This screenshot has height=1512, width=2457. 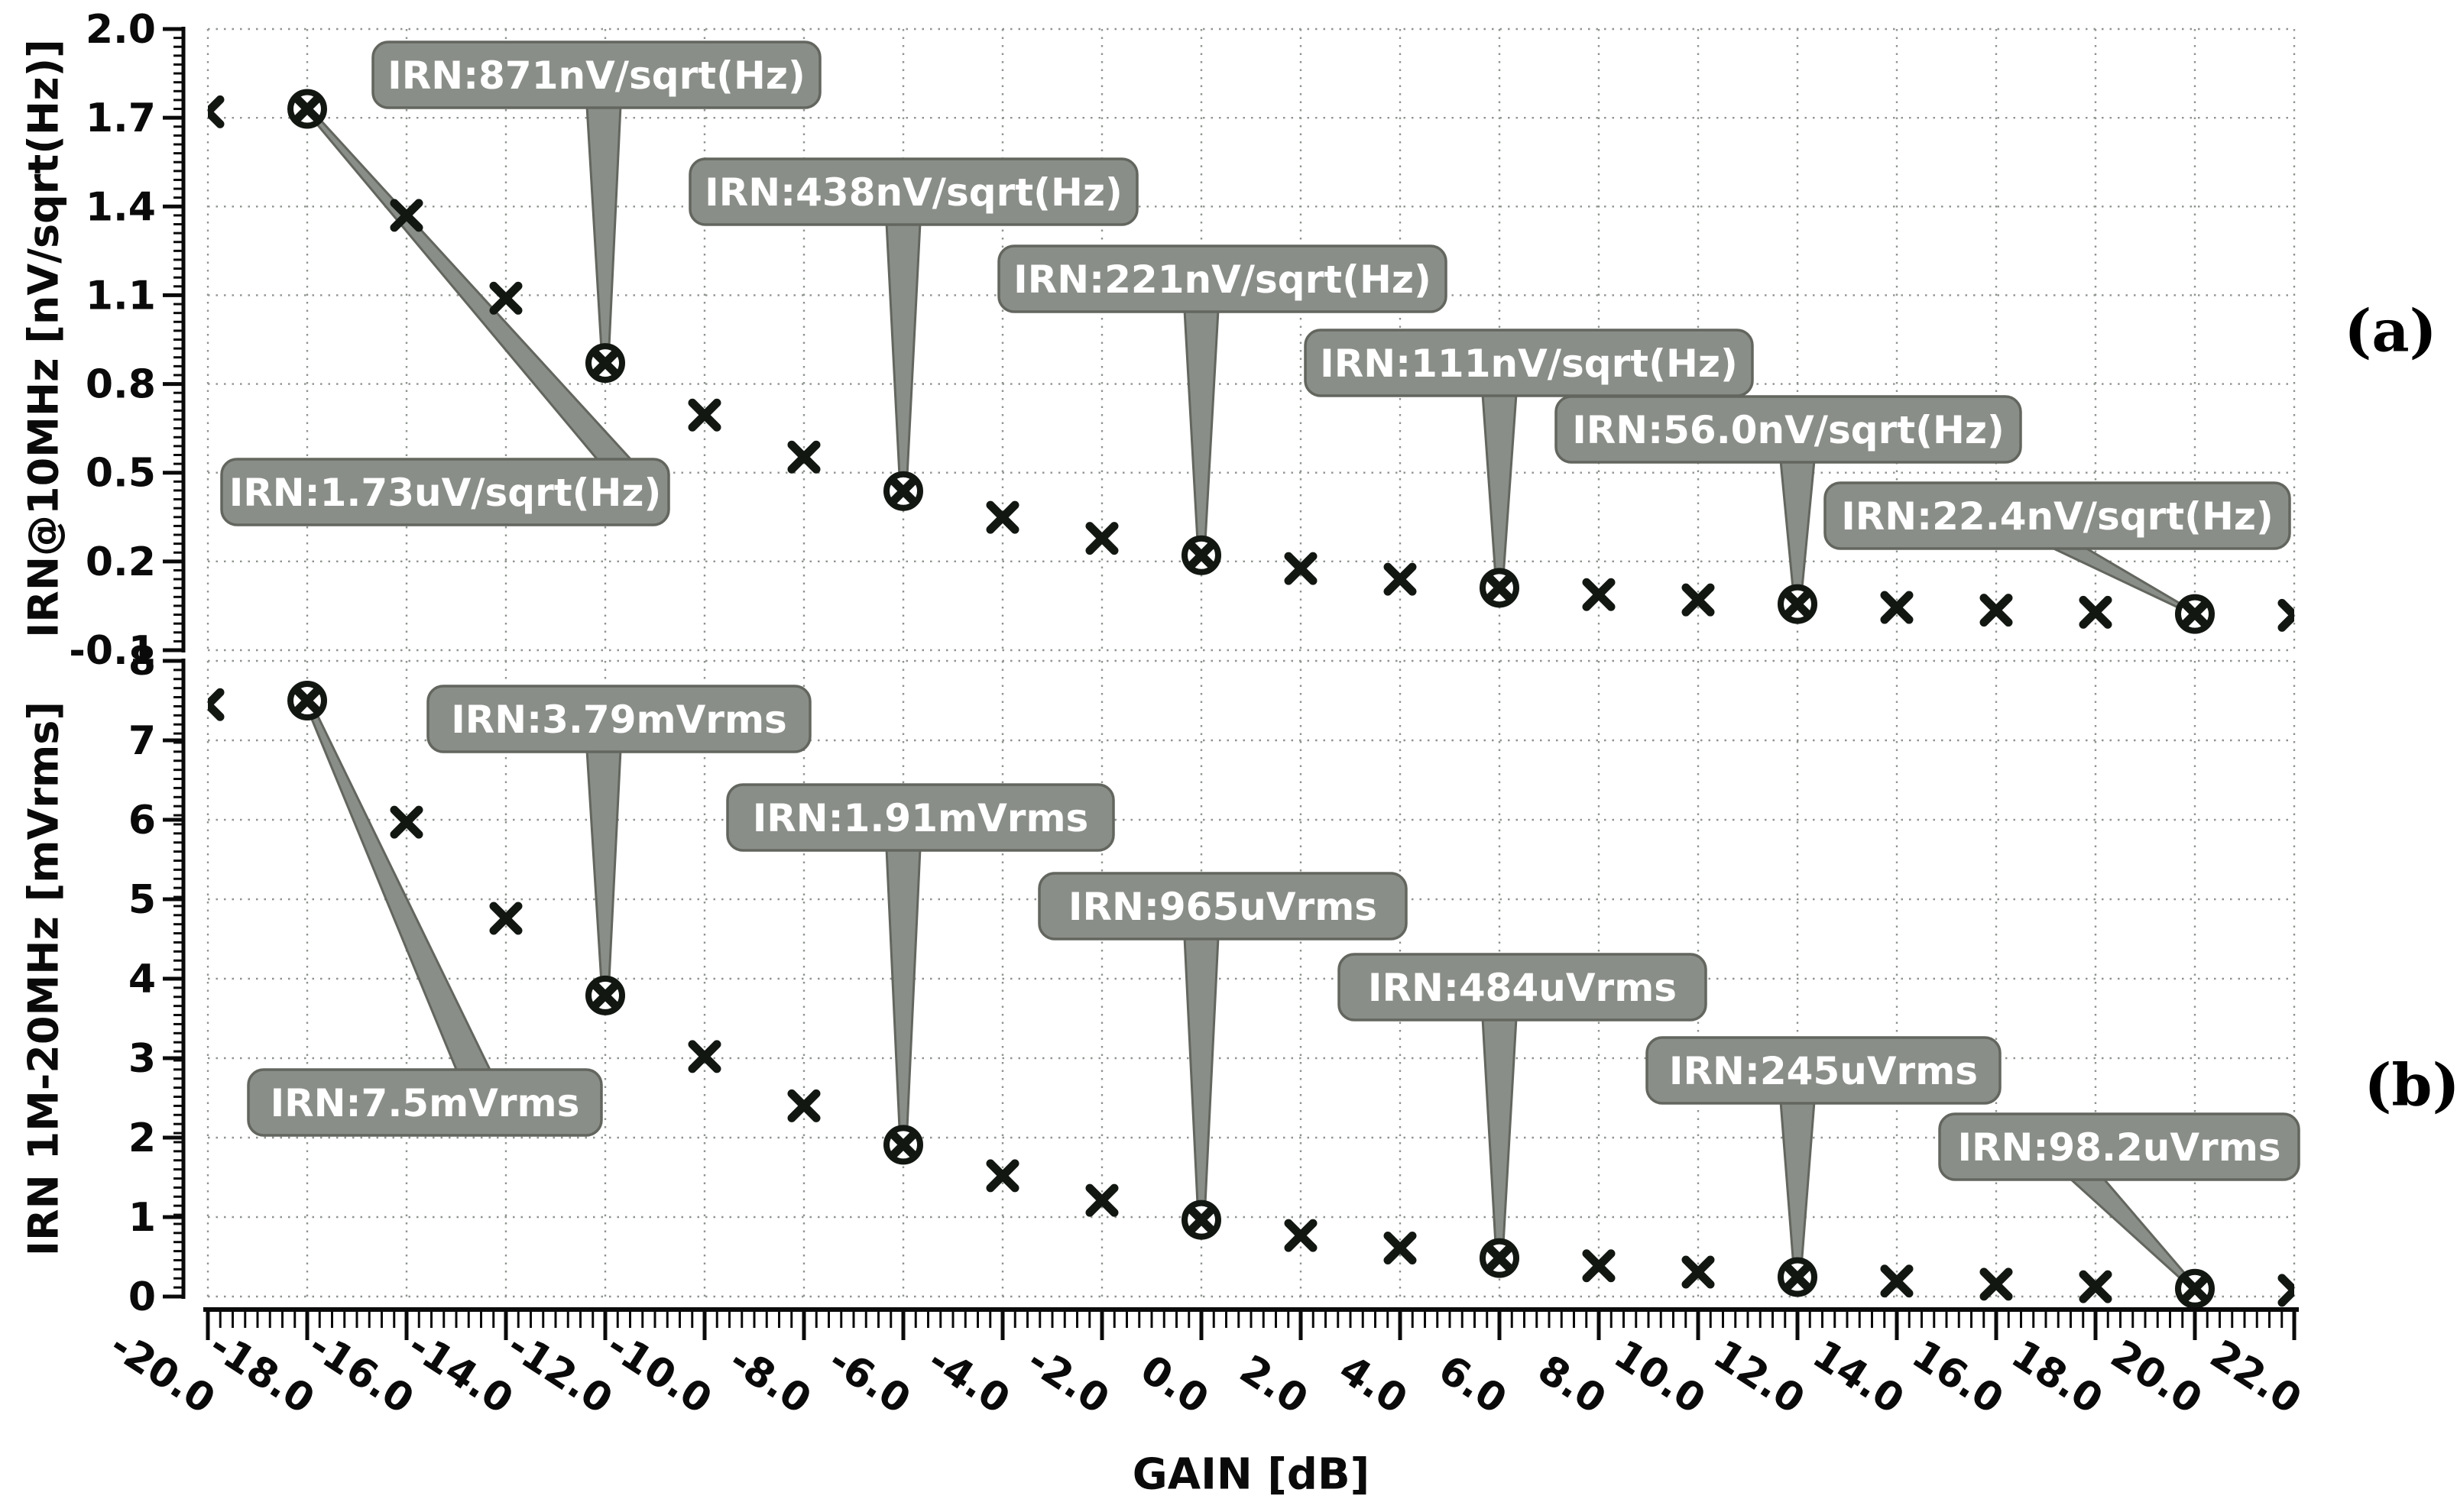 I want to click on y-tick-label: 2, so click(x=142, y=1138).